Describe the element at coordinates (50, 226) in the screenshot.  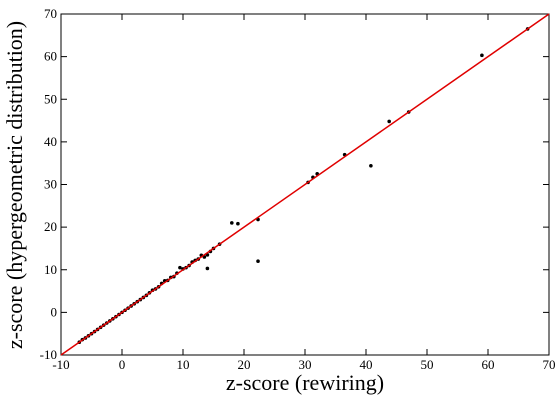
I see `y-tick-label: 20` at that location.